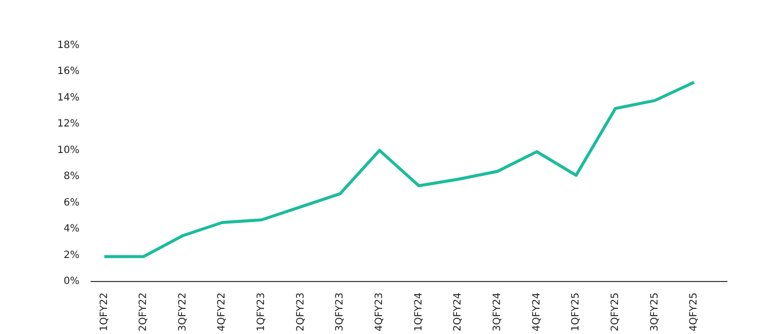  What do you see at coordinates (68, 72) in the screenshot?
I see `y-tick-label: 16%` at bounding box center [68, 72].